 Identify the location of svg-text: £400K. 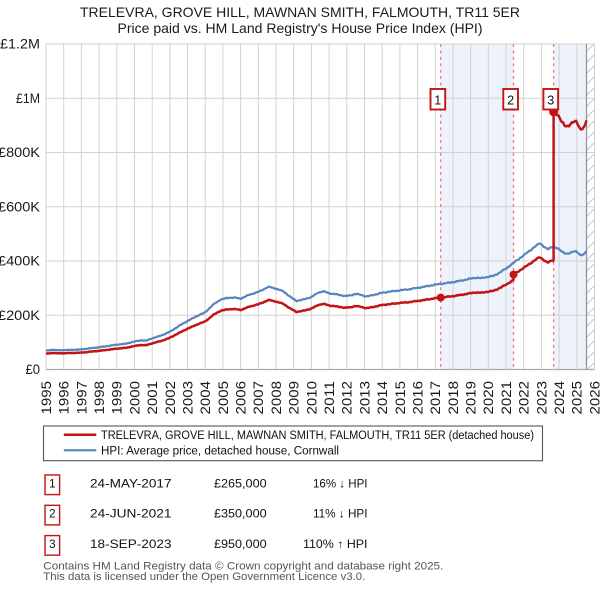
(20, 261).